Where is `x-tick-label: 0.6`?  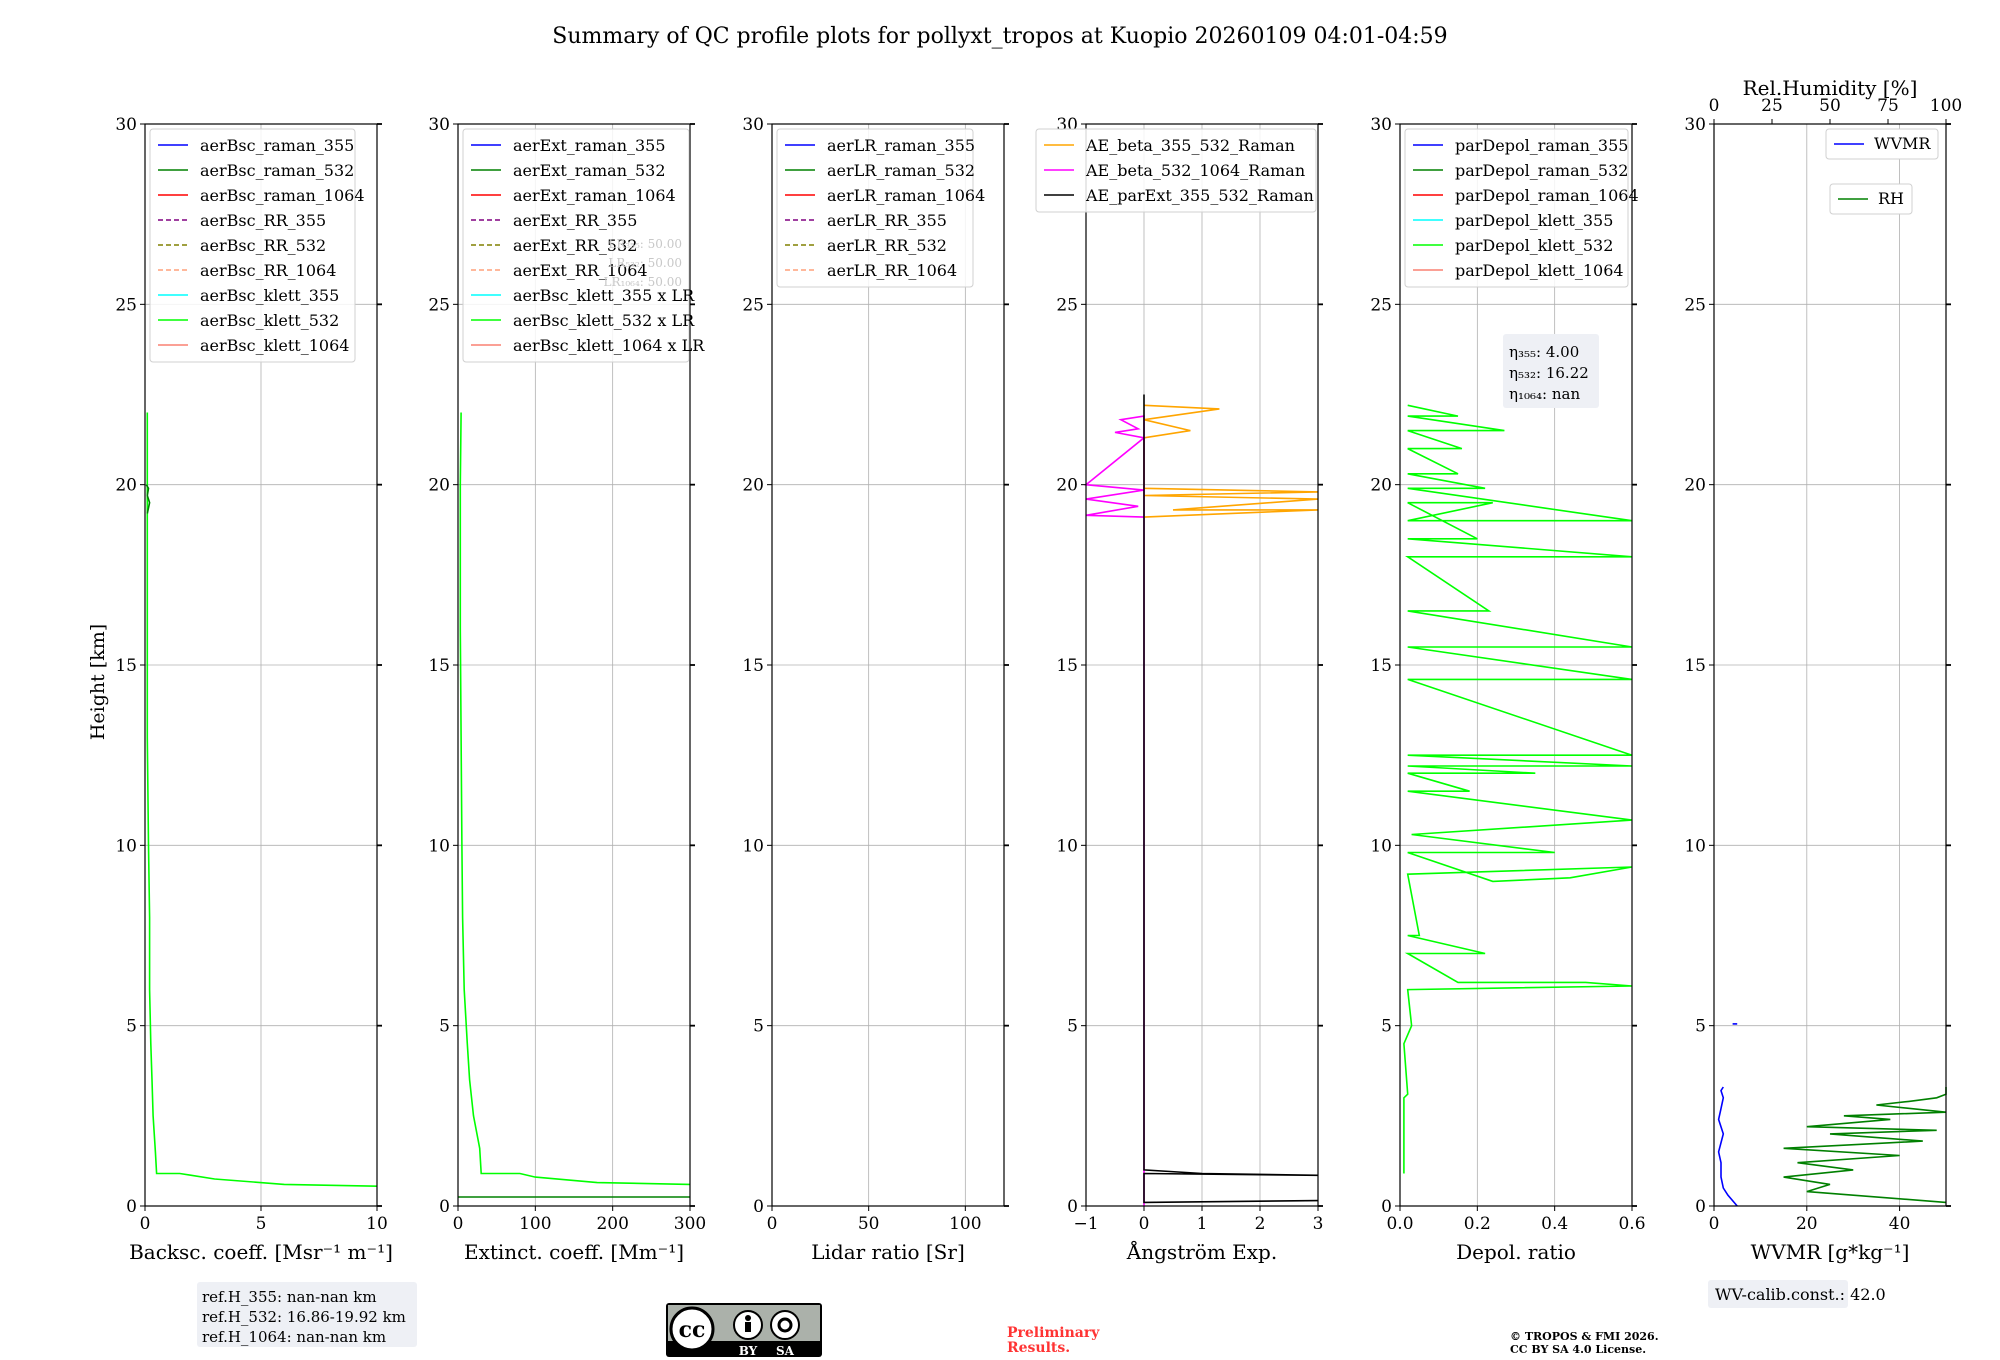 x-tick-label: 0.6 is located at coordinates (1631, 1224).